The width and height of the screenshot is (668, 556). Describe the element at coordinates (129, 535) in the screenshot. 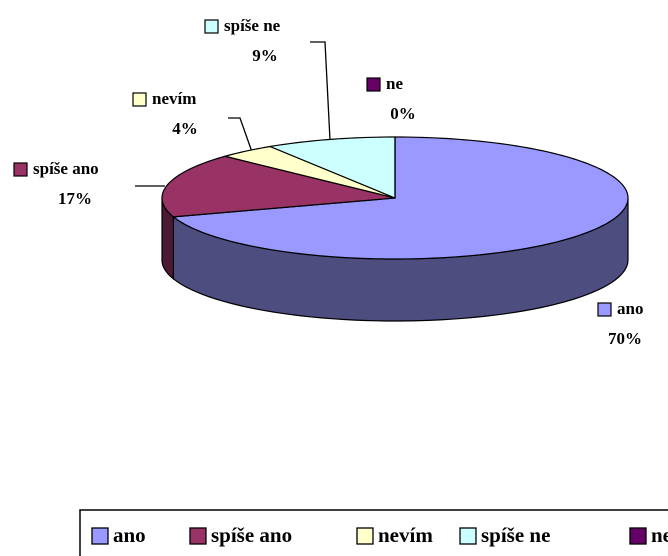

I see `legend-label: ano` at that location.